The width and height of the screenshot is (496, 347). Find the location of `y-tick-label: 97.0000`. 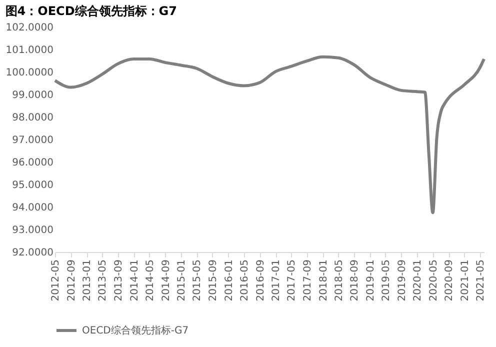

y-tick-label: 97.0000 is located at coordinates (33, 140).